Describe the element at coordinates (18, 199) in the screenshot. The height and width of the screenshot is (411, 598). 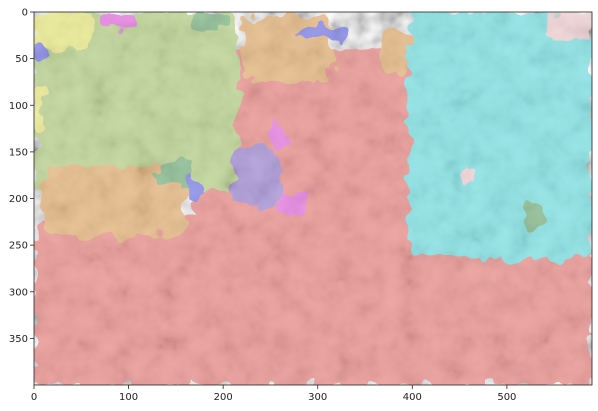
I see `y-tick-label: 200` at that location.